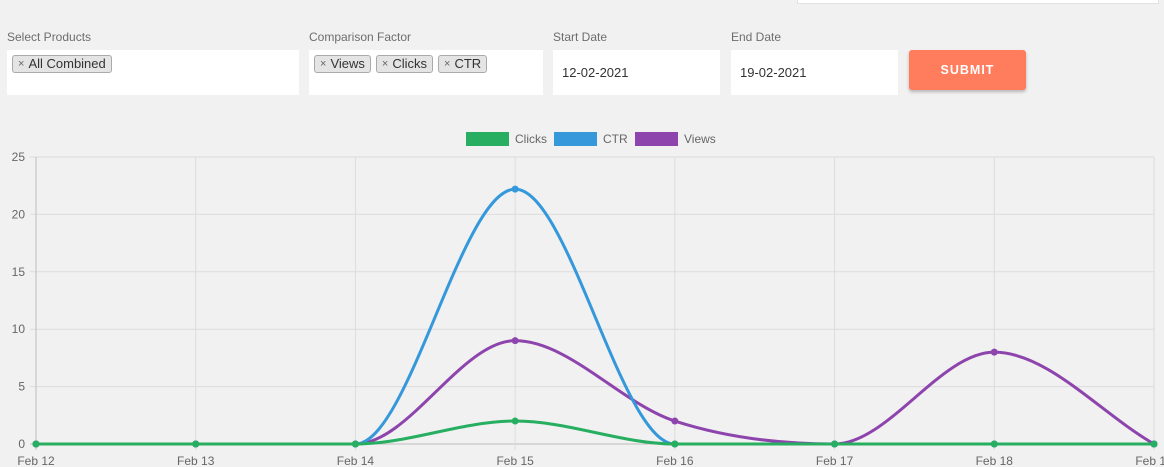 This screenshot has height=467, width=1164. Describe the element at coordinates (356, 460) in the screenshot. I see `x-tick-label: Feb 14` at that location.